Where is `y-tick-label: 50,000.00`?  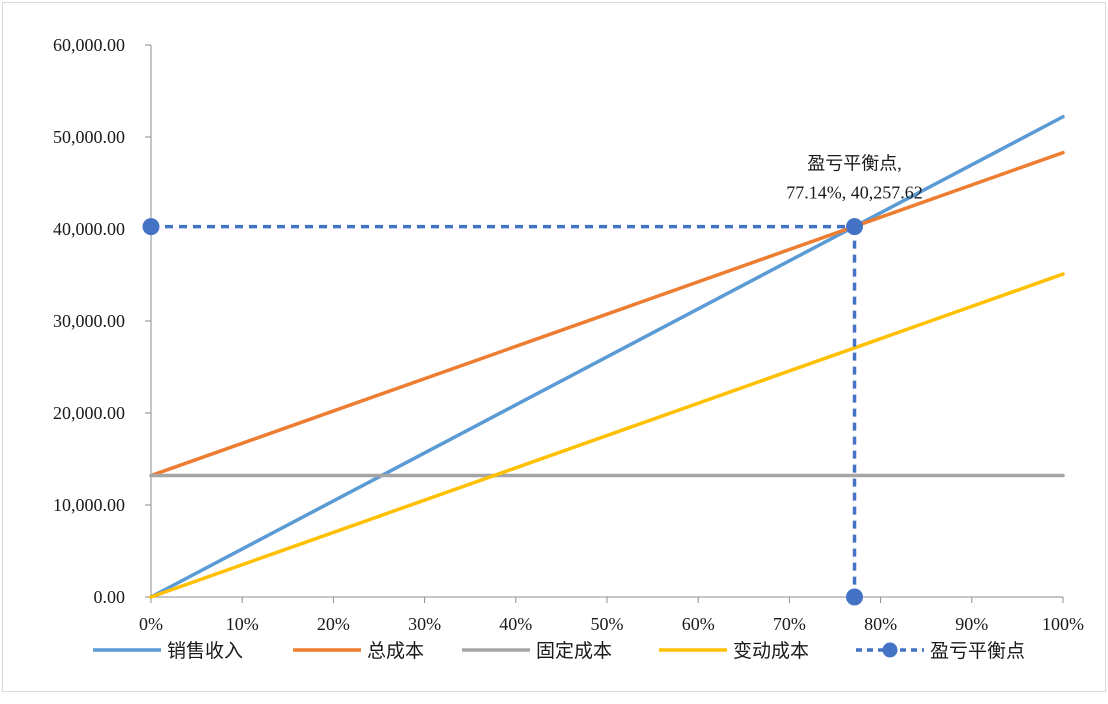 y-tick-label: 50,000.00 is located at coordinates (89, 137).